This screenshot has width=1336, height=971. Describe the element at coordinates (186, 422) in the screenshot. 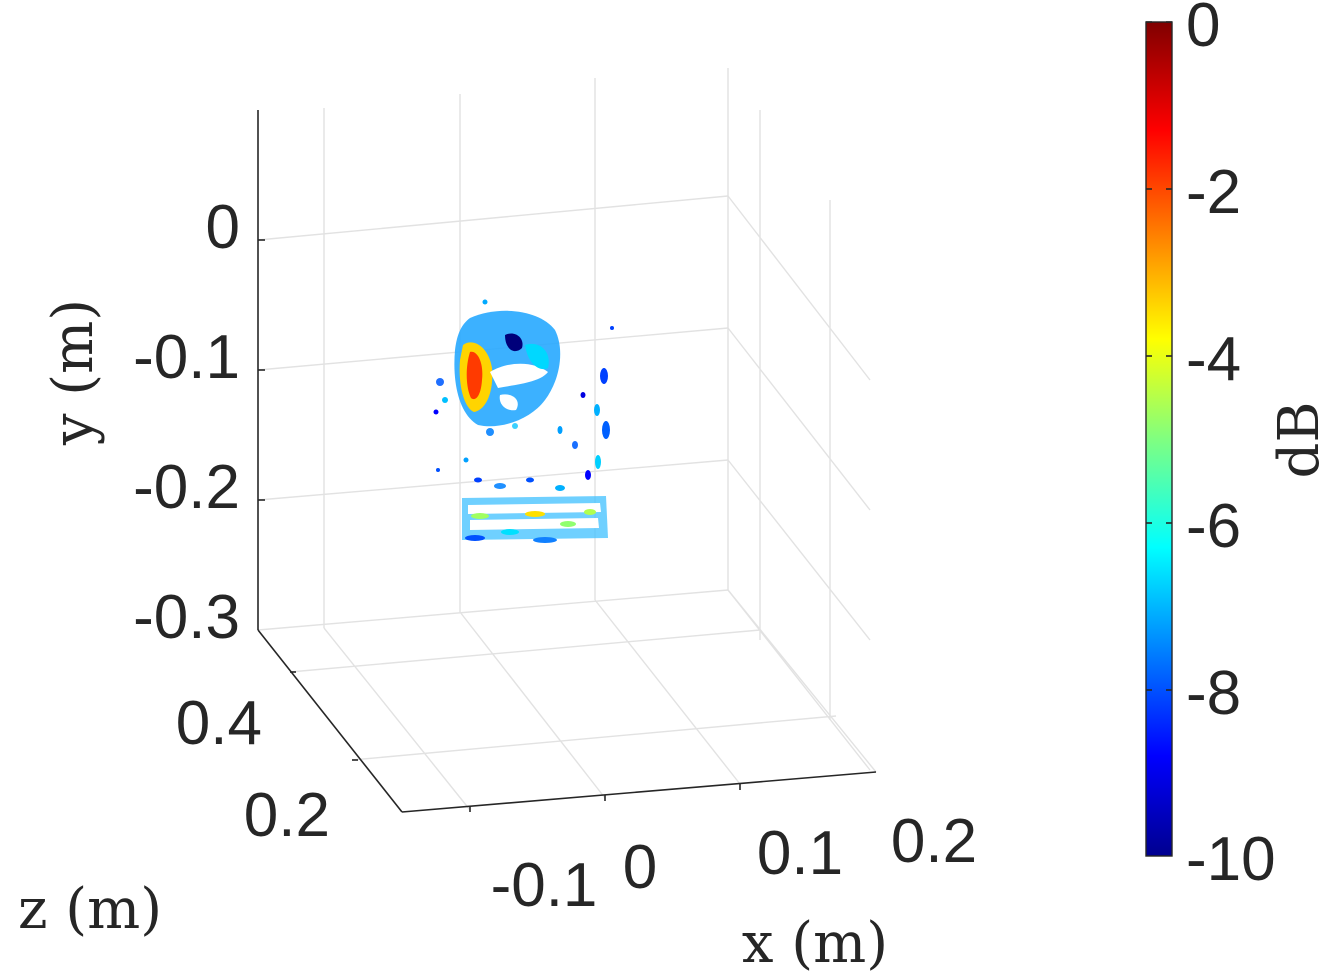

I see `y-tick-labels: 0 -0.1 -0.2 -0.3` at that location.